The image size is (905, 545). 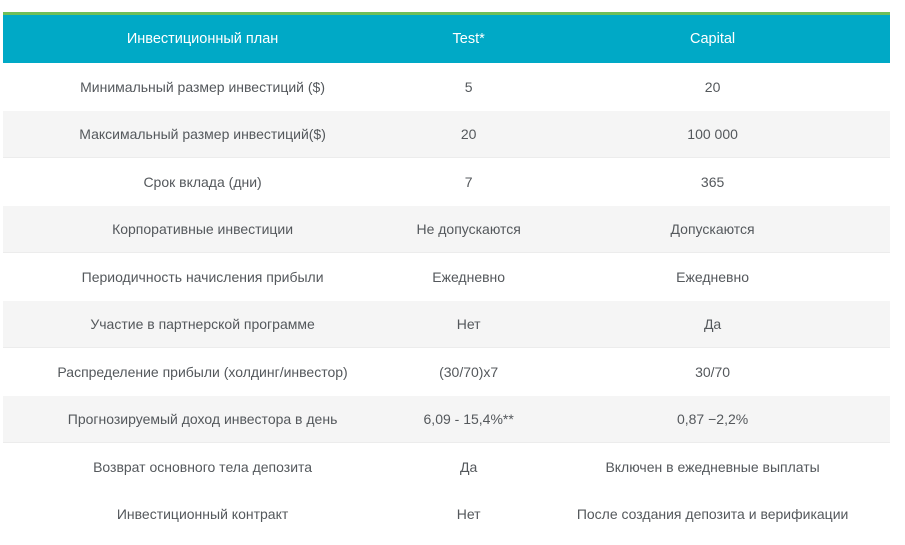 What do you see at coordinates (712, 133) in the screenshot?
I see `capital-cell: 100 000` at bounding box center [712, 133].